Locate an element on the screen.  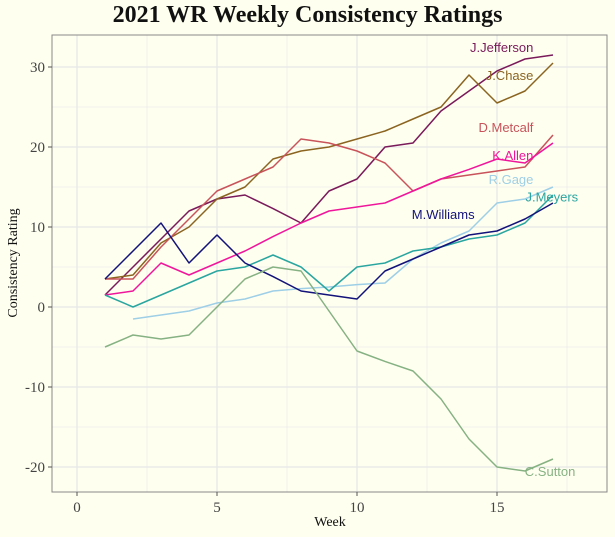
y-axis-label: Consistency Rating is located at coordinates (13, 262).